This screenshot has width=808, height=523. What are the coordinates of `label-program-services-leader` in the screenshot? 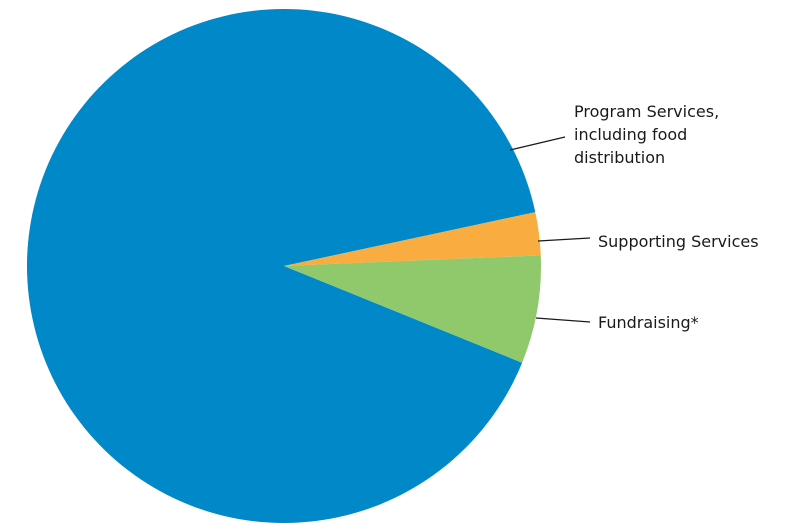 It's located at (537, 143).